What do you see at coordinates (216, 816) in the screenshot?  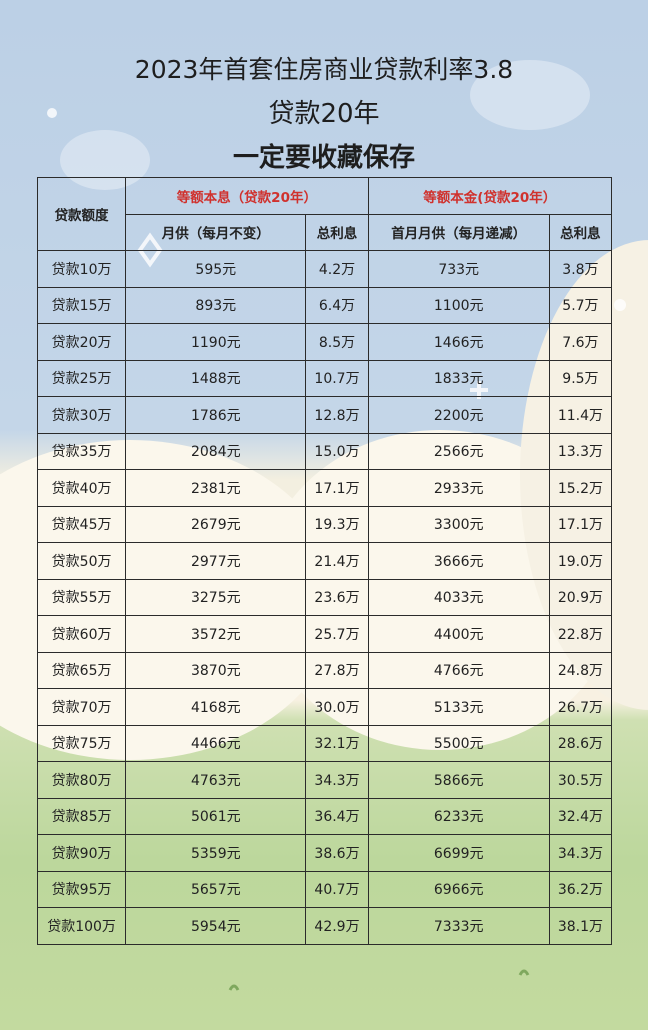 I see `cell-monthly-fixed: 5061元` at bounding box center [216, 816].